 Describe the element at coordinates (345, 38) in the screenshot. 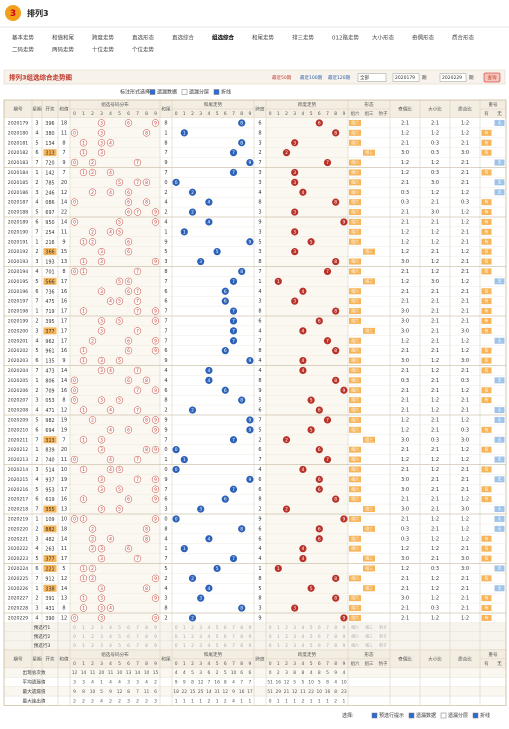

I see `nav-link: 012路走势` at that location.